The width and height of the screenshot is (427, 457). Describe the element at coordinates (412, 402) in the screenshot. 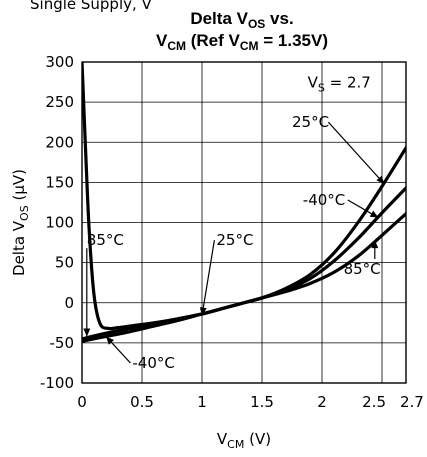

I see `x-tick-label: 2.7` at that location.